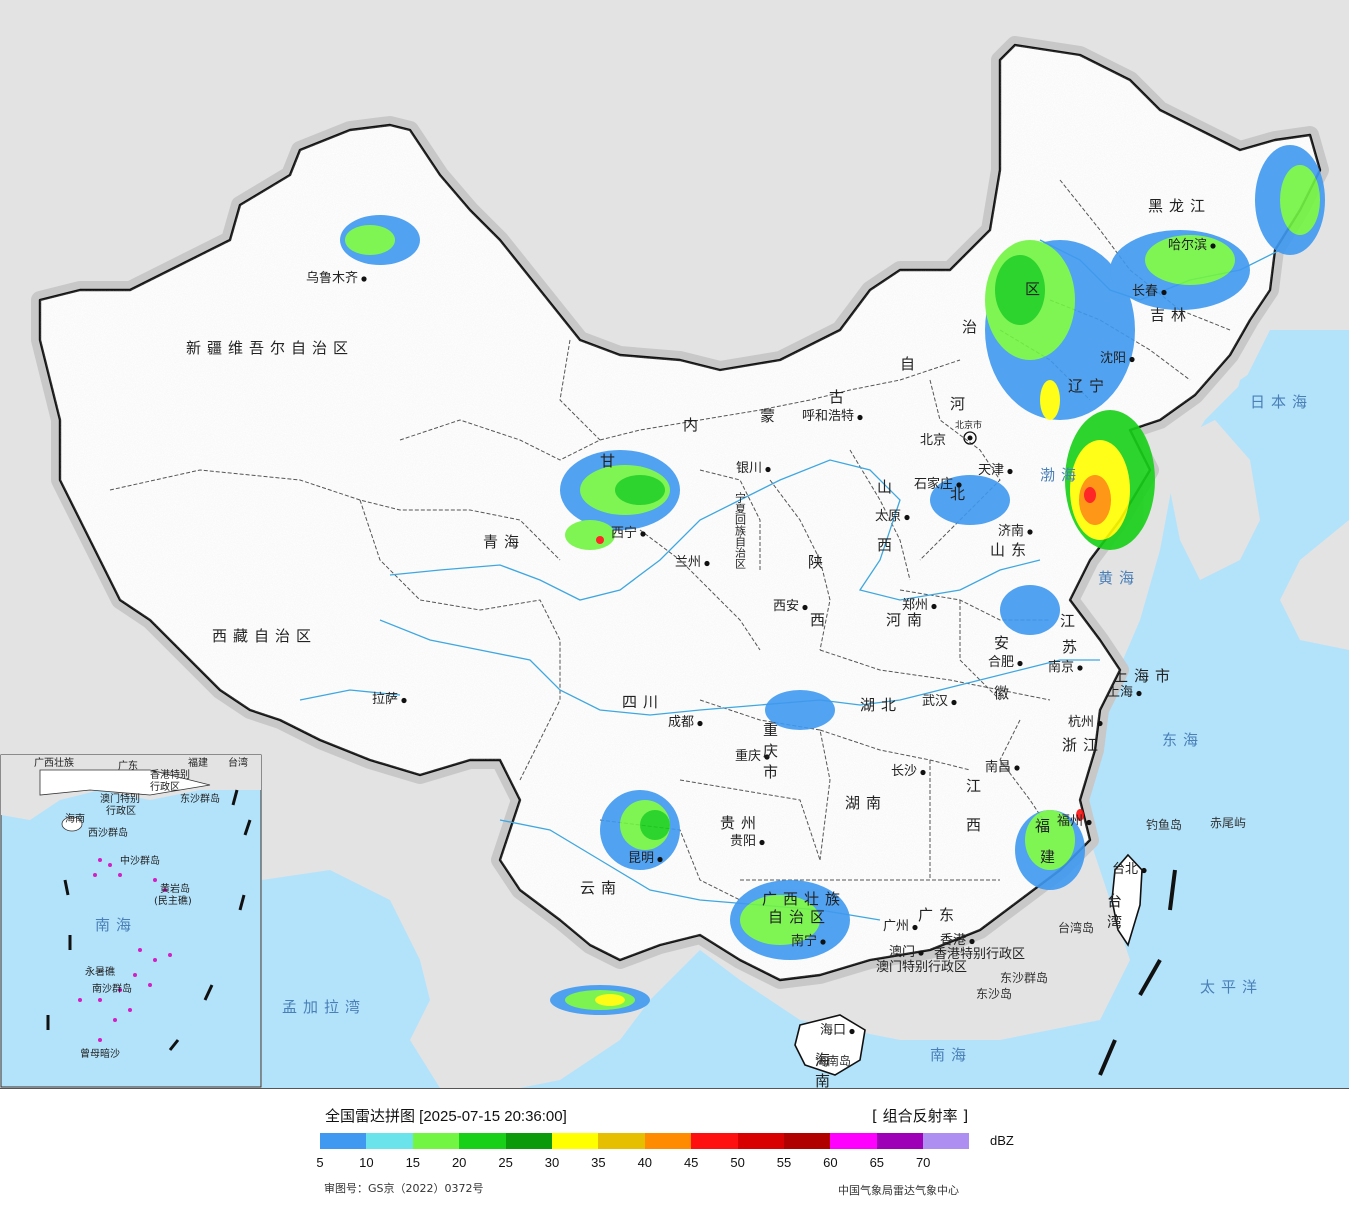 The height and width of the screenshot is (1209, 1349). Describe the element at coordinates (910, 364) in the screenshot. I see `label-neimenggu-zi: 自` at that location.